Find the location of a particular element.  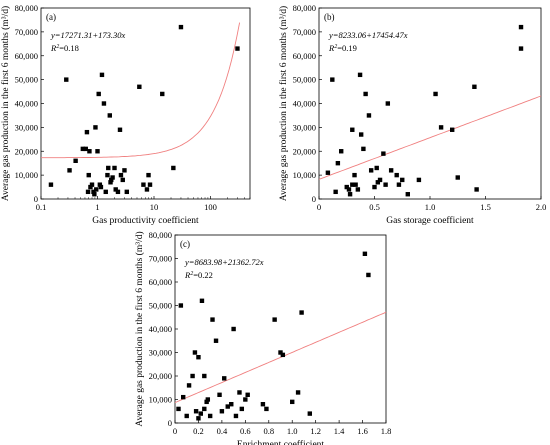

chart2-r-squared-exponent: 2 is located at coordinates (191, 274).